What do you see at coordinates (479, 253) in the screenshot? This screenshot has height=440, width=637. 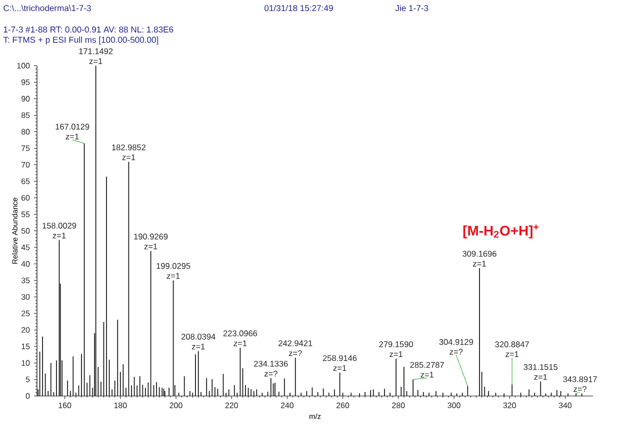 I see `annotation: 309.1696` at bounding box center [479, 253].